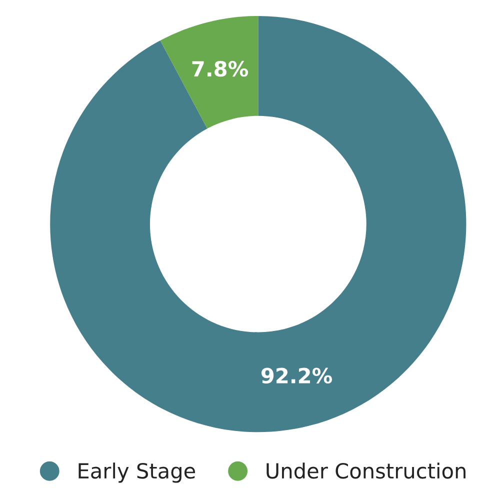  Describe the element at coordinates (296, 376) in the screenshot. I see `data-label: 92.2%` at that location.